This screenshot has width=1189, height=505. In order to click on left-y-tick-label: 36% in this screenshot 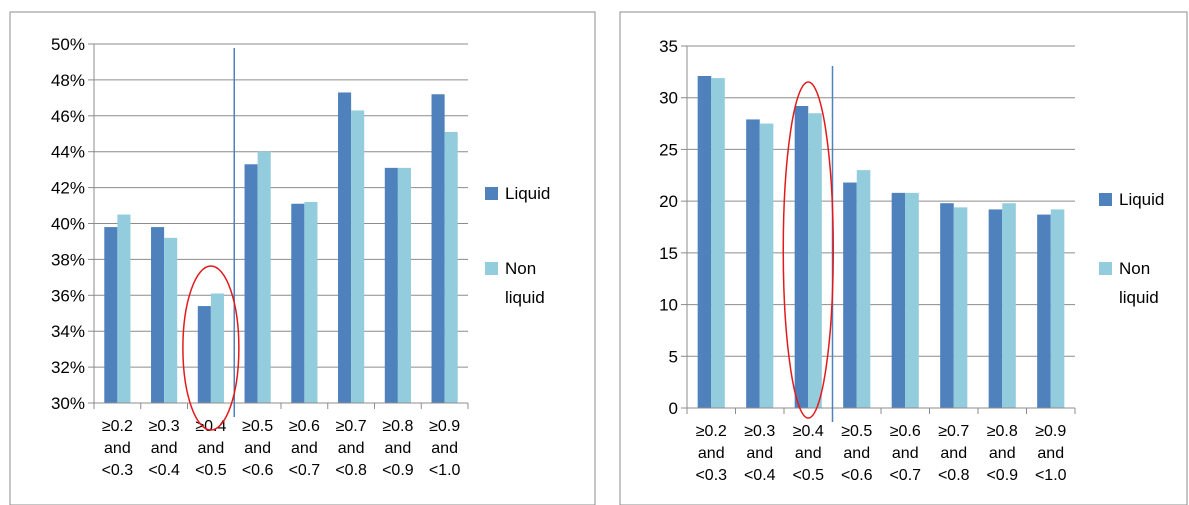, I will do `click(68, 295)`.